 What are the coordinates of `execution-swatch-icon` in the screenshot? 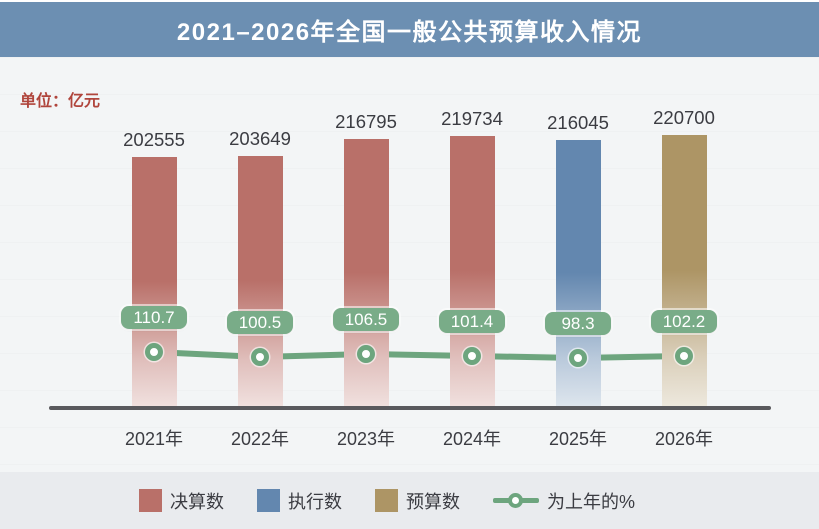 It's located at (268, 500).